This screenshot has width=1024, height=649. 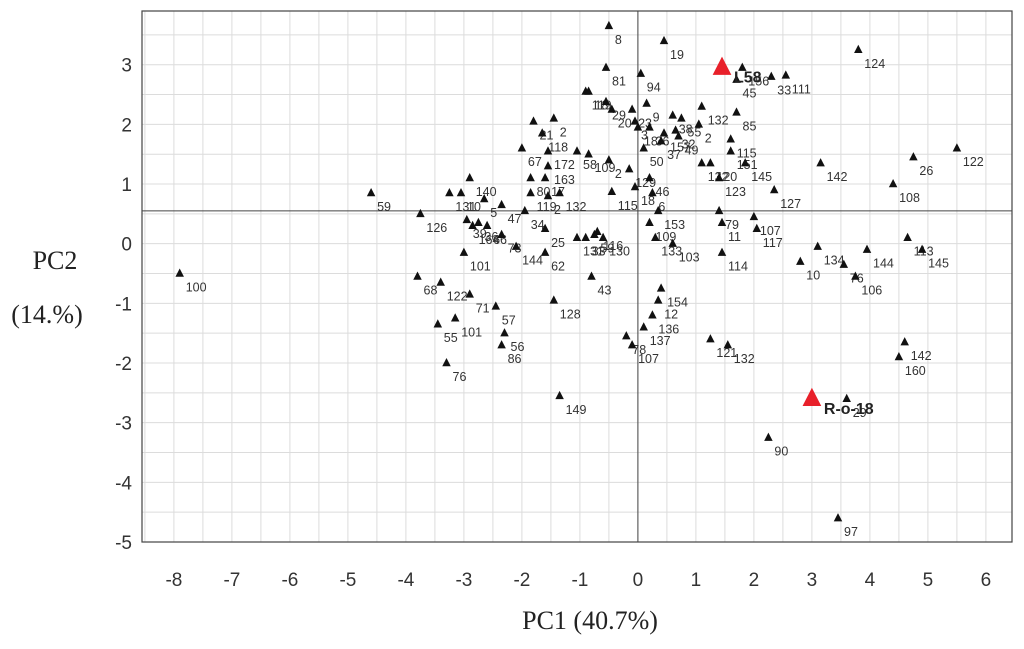 I want to click on data-point-label: 160, so click(x=915, y=371).